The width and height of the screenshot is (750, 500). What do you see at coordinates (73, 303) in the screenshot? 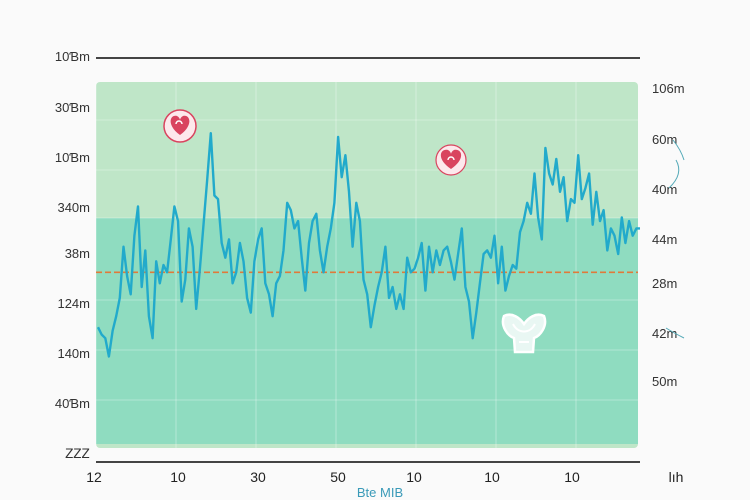
I see `y-left-tick-label: 124m` at bounding box center [73, 303].